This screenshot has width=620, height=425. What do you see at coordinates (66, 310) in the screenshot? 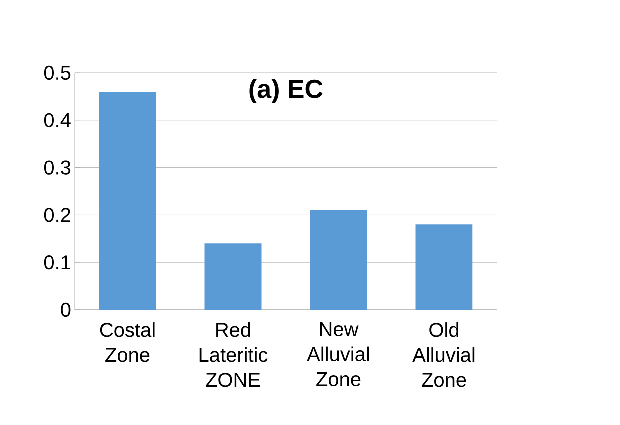
I see `y-tick-label: 0` at bounding box center [66, 310].